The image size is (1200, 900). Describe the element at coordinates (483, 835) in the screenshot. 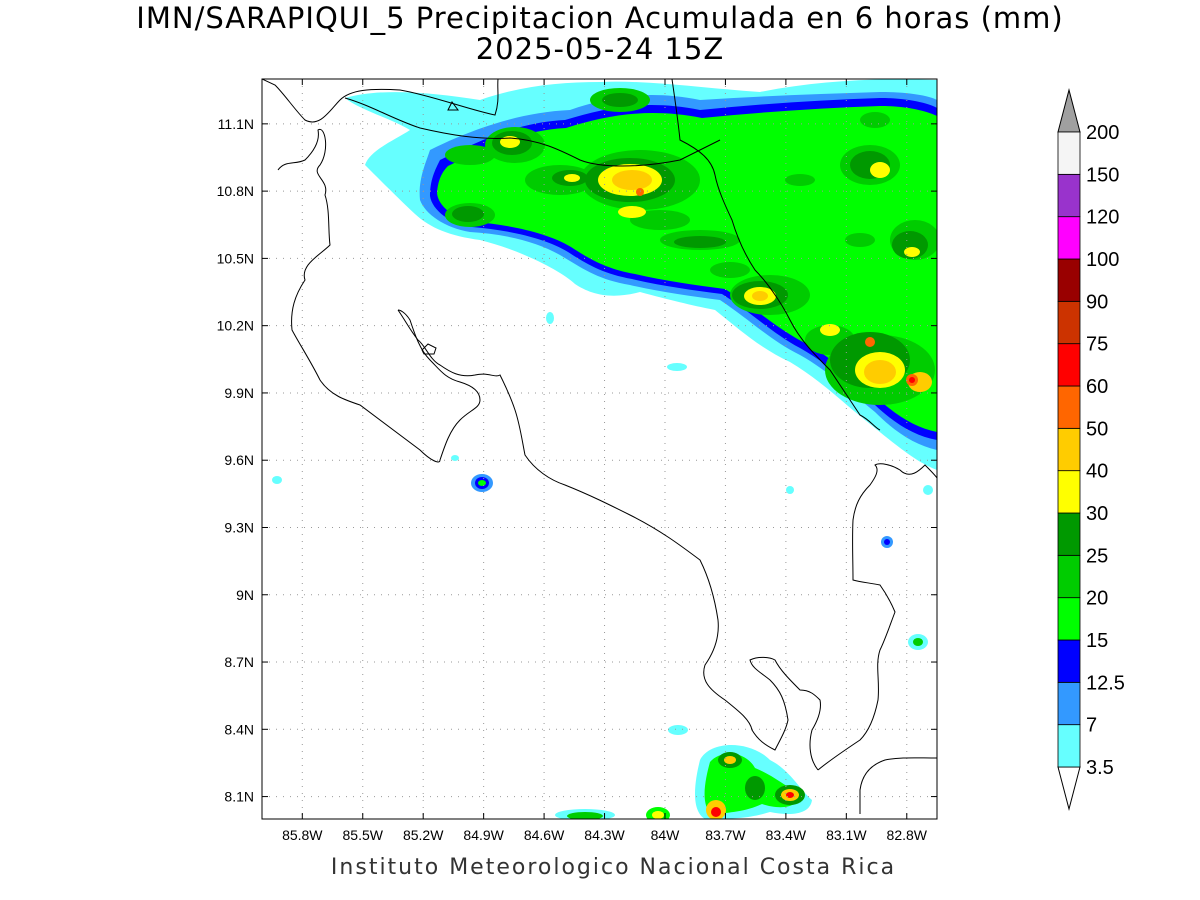

I see `lon-tick-label: 84.9W` at that location.